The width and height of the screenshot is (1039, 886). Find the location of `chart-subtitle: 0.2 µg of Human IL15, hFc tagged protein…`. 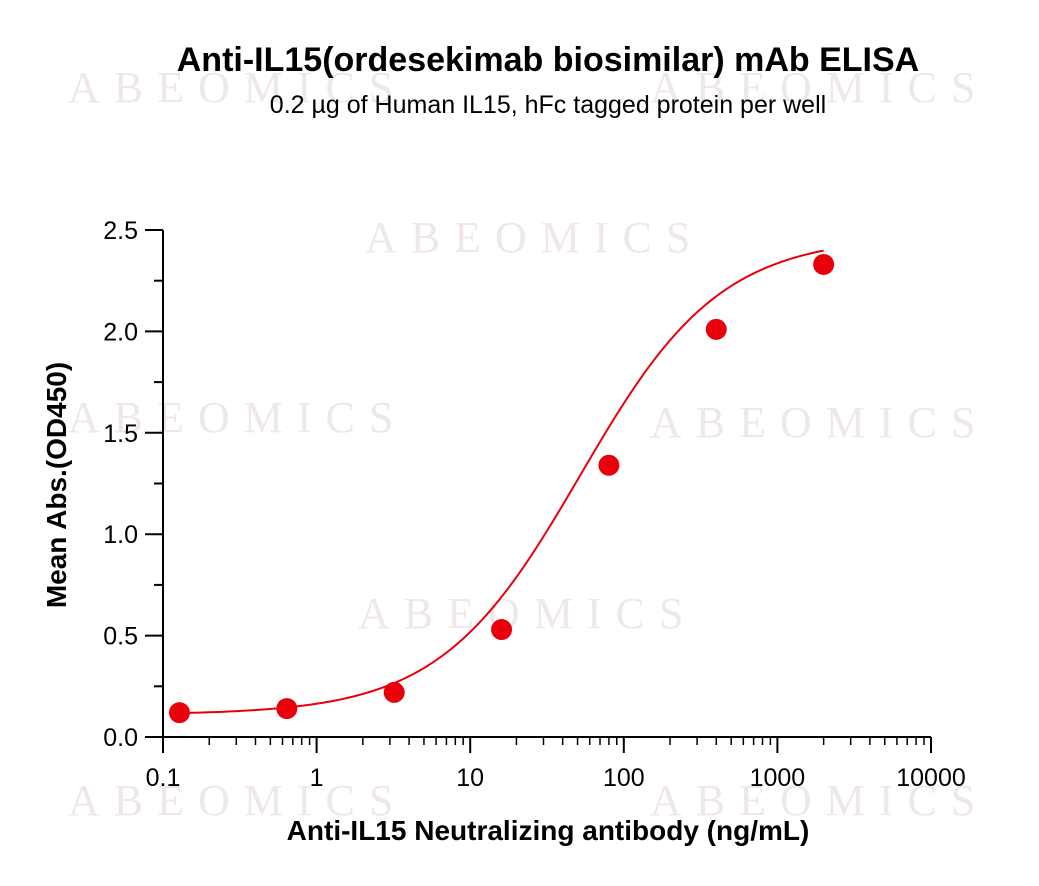

chart-subtitle: 0.2 µg of Human IL15, hFc tagged protein… is located at coordinates (548, 105).